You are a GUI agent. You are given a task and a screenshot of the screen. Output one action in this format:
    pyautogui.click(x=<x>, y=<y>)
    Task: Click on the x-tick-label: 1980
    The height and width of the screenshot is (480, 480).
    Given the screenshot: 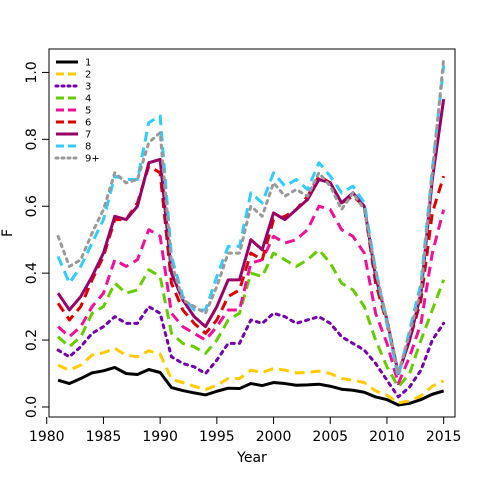 What is the action you would take?
    pyautogui.click(x=47, y=437)
    